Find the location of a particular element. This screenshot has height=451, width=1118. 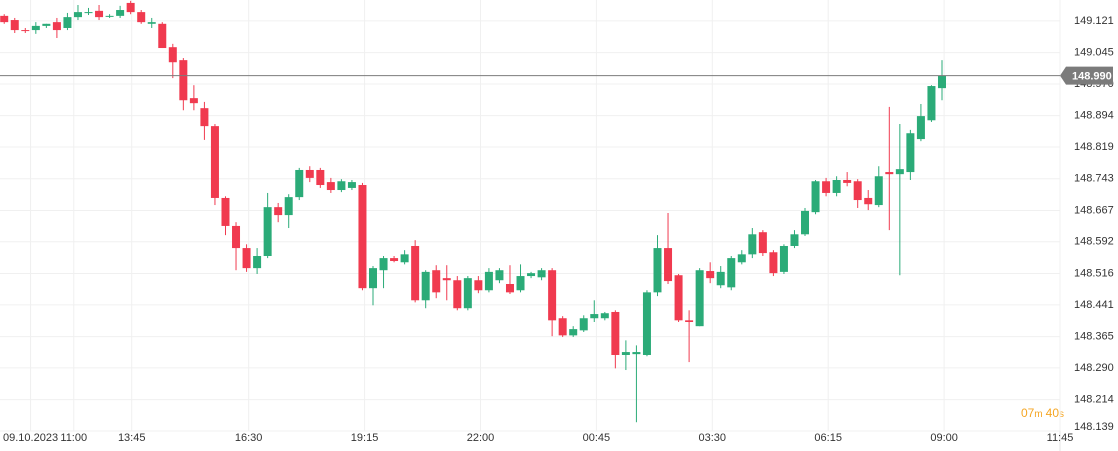

y-tick-label: 148.214 is located at coordinates (1094, 400).